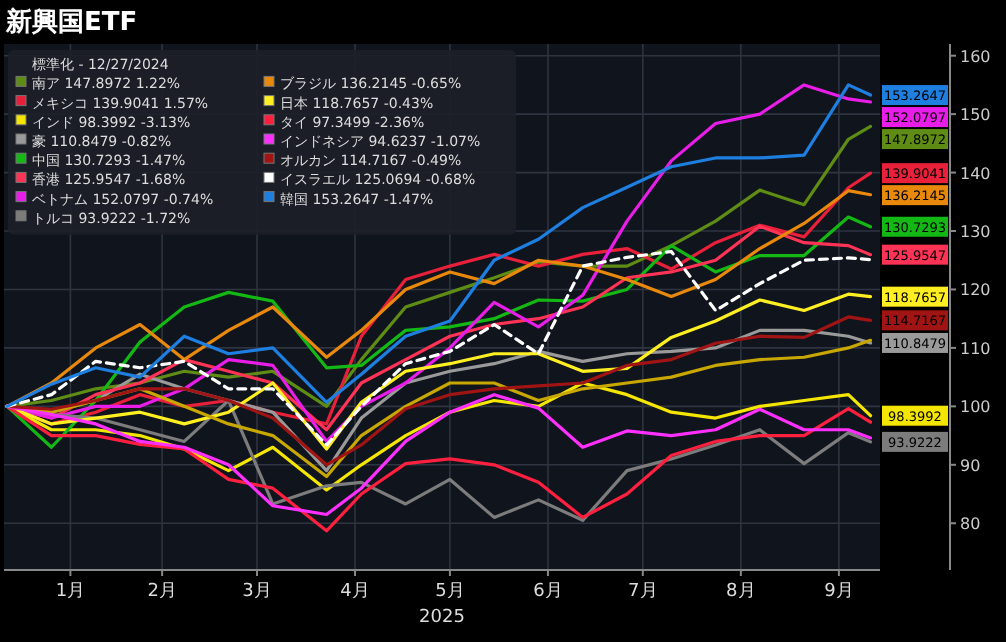 Image resolution: width=1006 pixels, height=642 pixels. What do you see at coordinates (975, 173) in the screenshot?
I see `y-tick-label: 140` at bounding box center [975, 173].